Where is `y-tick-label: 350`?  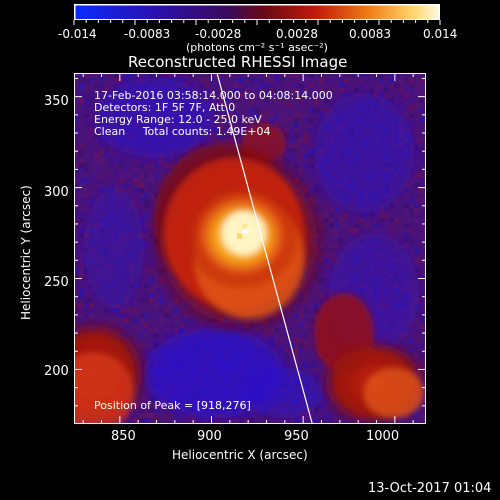 y-tick-label: 350 is located at coordinates (56, 101).